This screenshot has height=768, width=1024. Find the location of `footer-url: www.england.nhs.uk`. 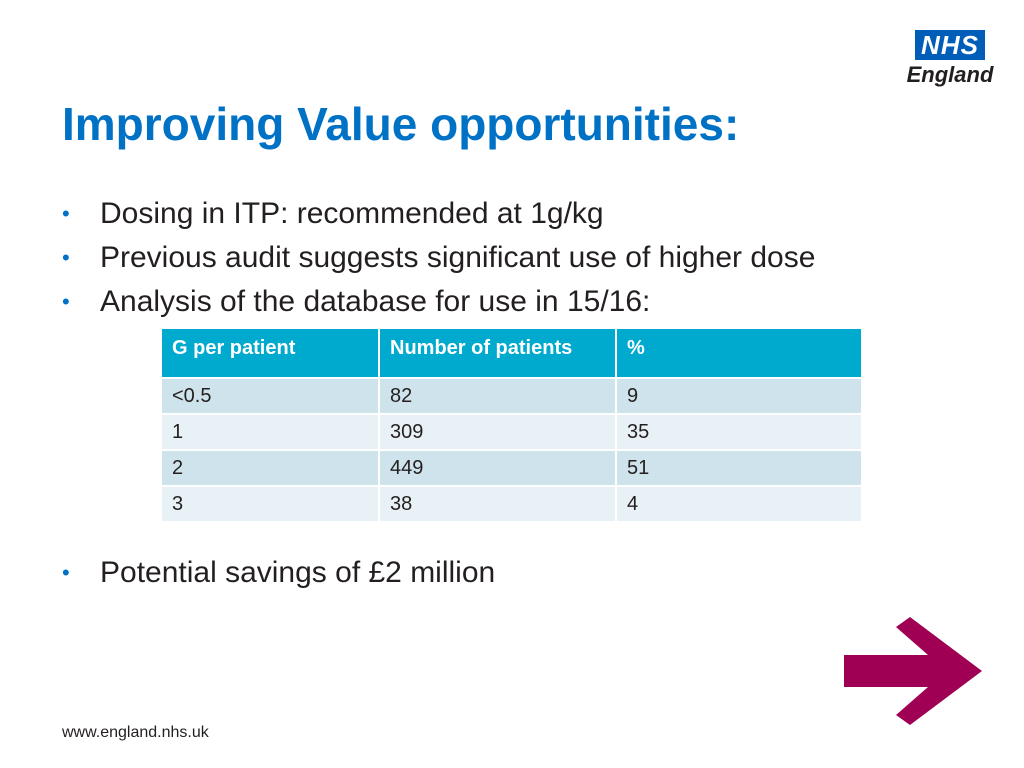

footer-url: www.england.nhs.uk is located at coordinates (135, 732).